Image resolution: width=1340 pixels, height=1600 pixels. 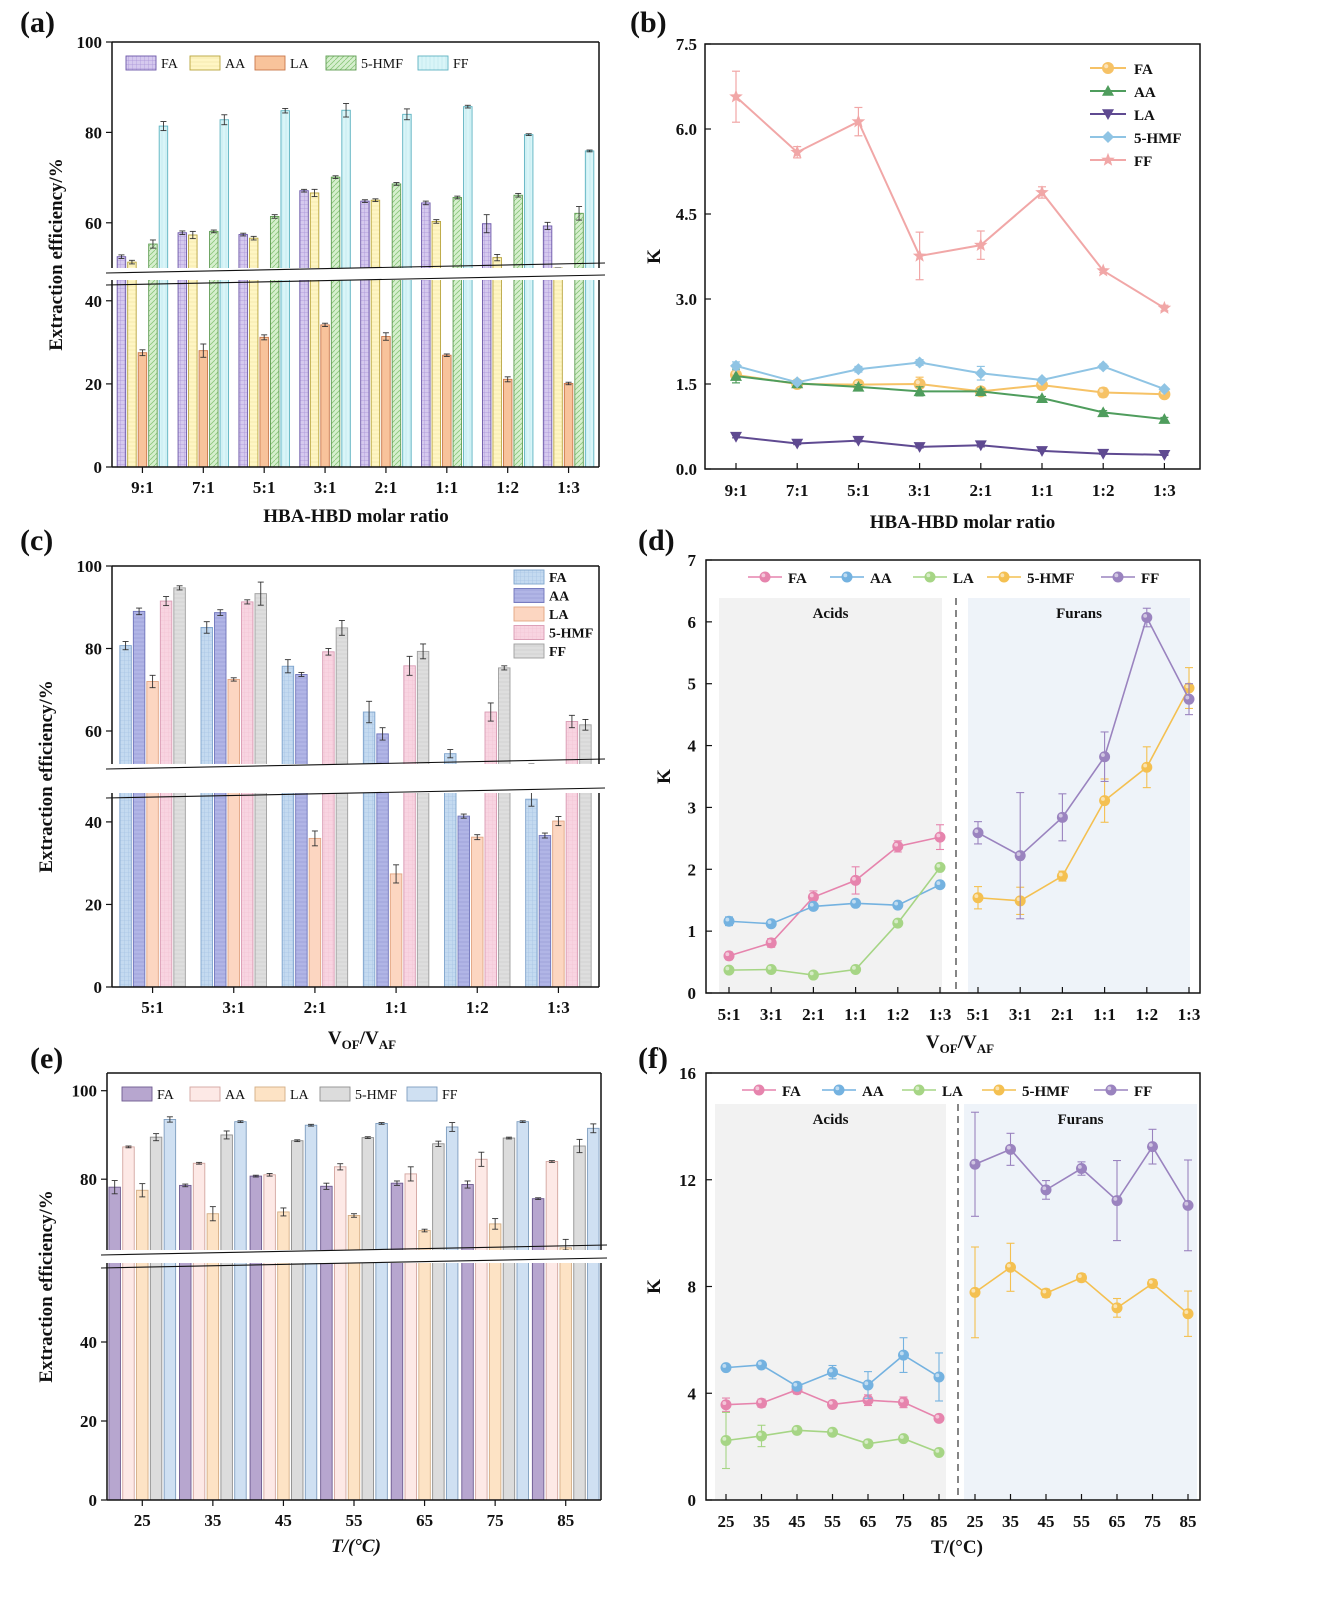 I want to click on y-tick-label: 7, so click(x=692, y=560).